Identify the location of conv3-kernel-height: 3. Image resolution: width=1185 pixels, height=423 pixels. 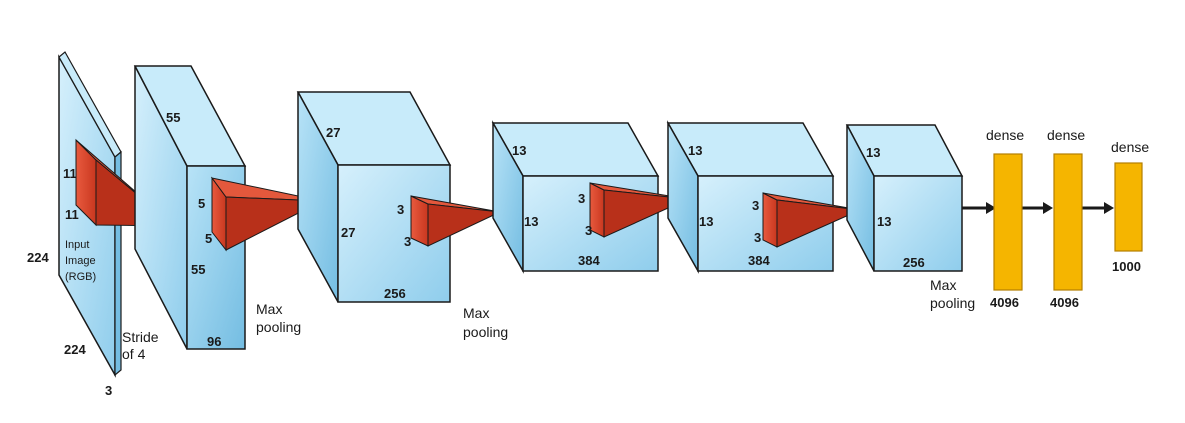
(581, 198).